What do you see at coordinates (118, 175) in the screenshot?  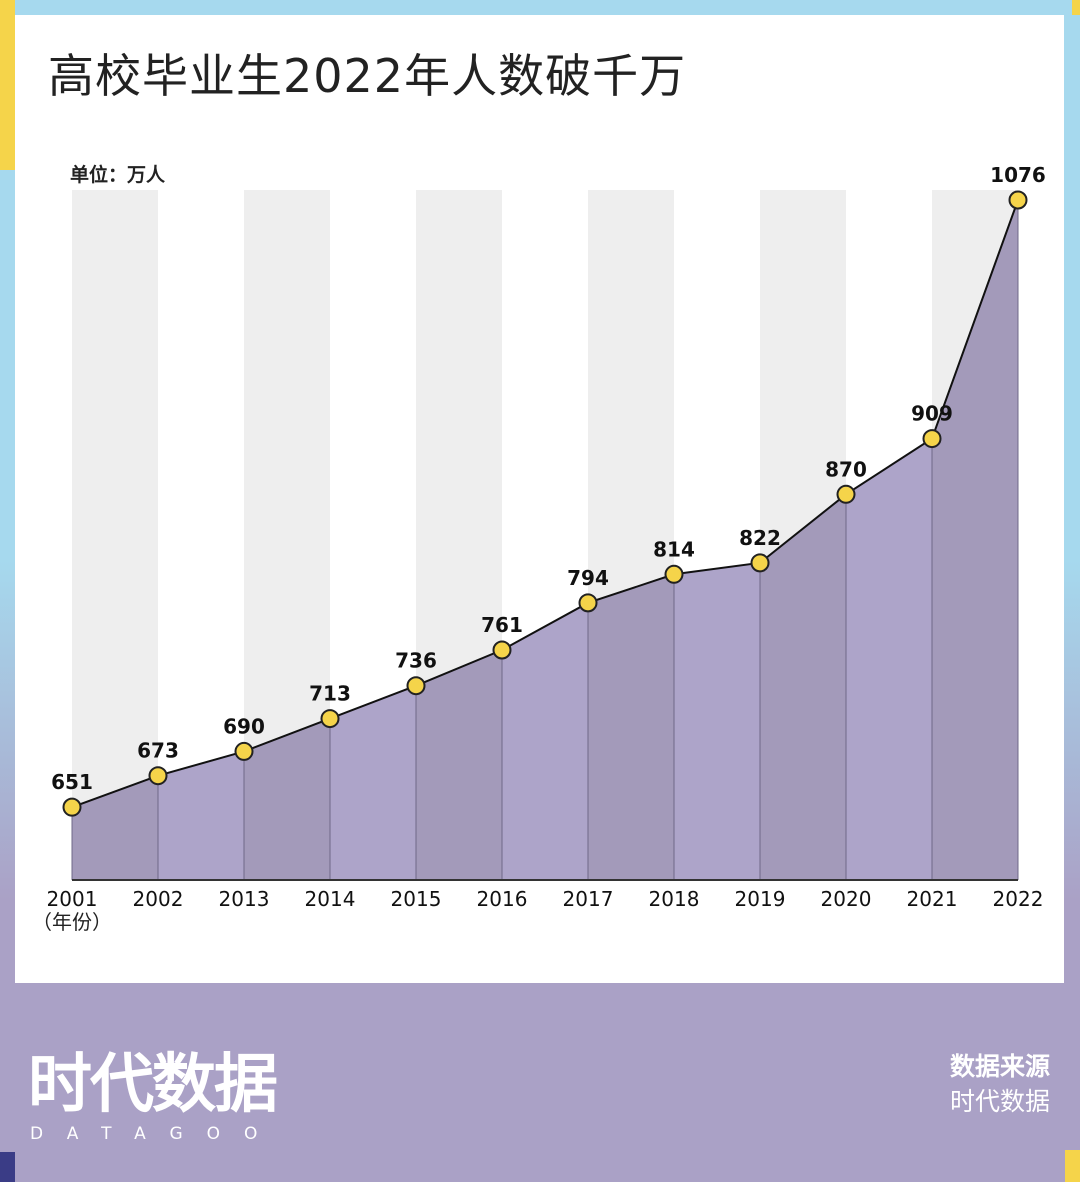 I see `unit-label: 单位：万人` at bounding box center [118, 175].